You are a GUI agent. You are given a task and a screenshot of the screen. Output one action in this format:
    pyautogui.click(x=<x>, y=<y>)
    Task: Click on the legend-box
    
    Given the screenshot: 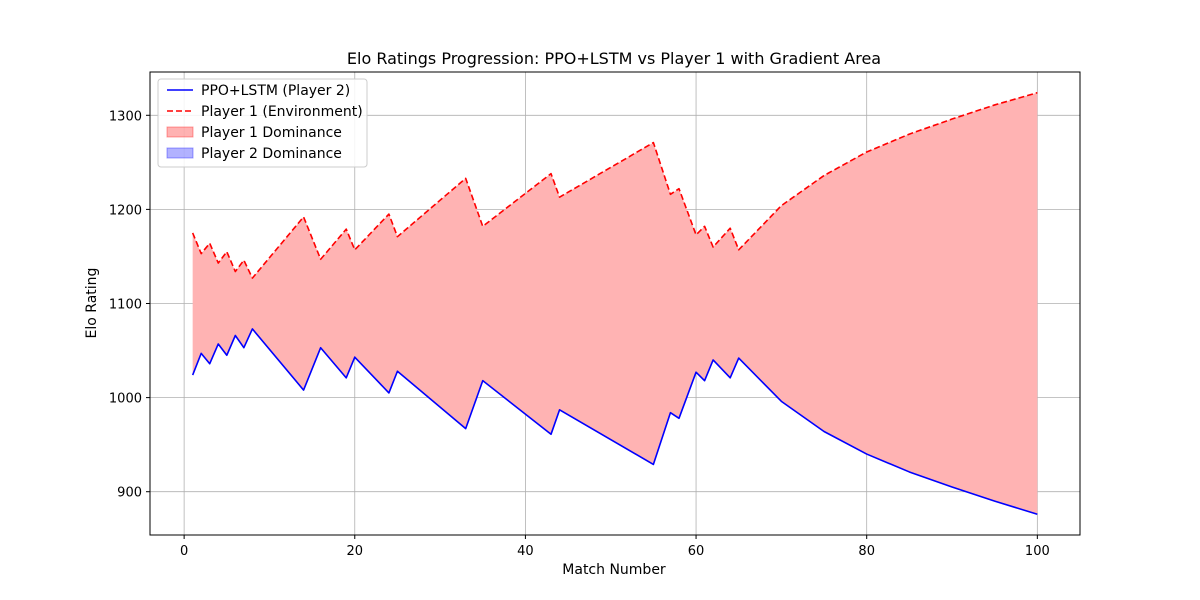 What is the action you would take?
    pyautogui.click(x=262, y=123)
    